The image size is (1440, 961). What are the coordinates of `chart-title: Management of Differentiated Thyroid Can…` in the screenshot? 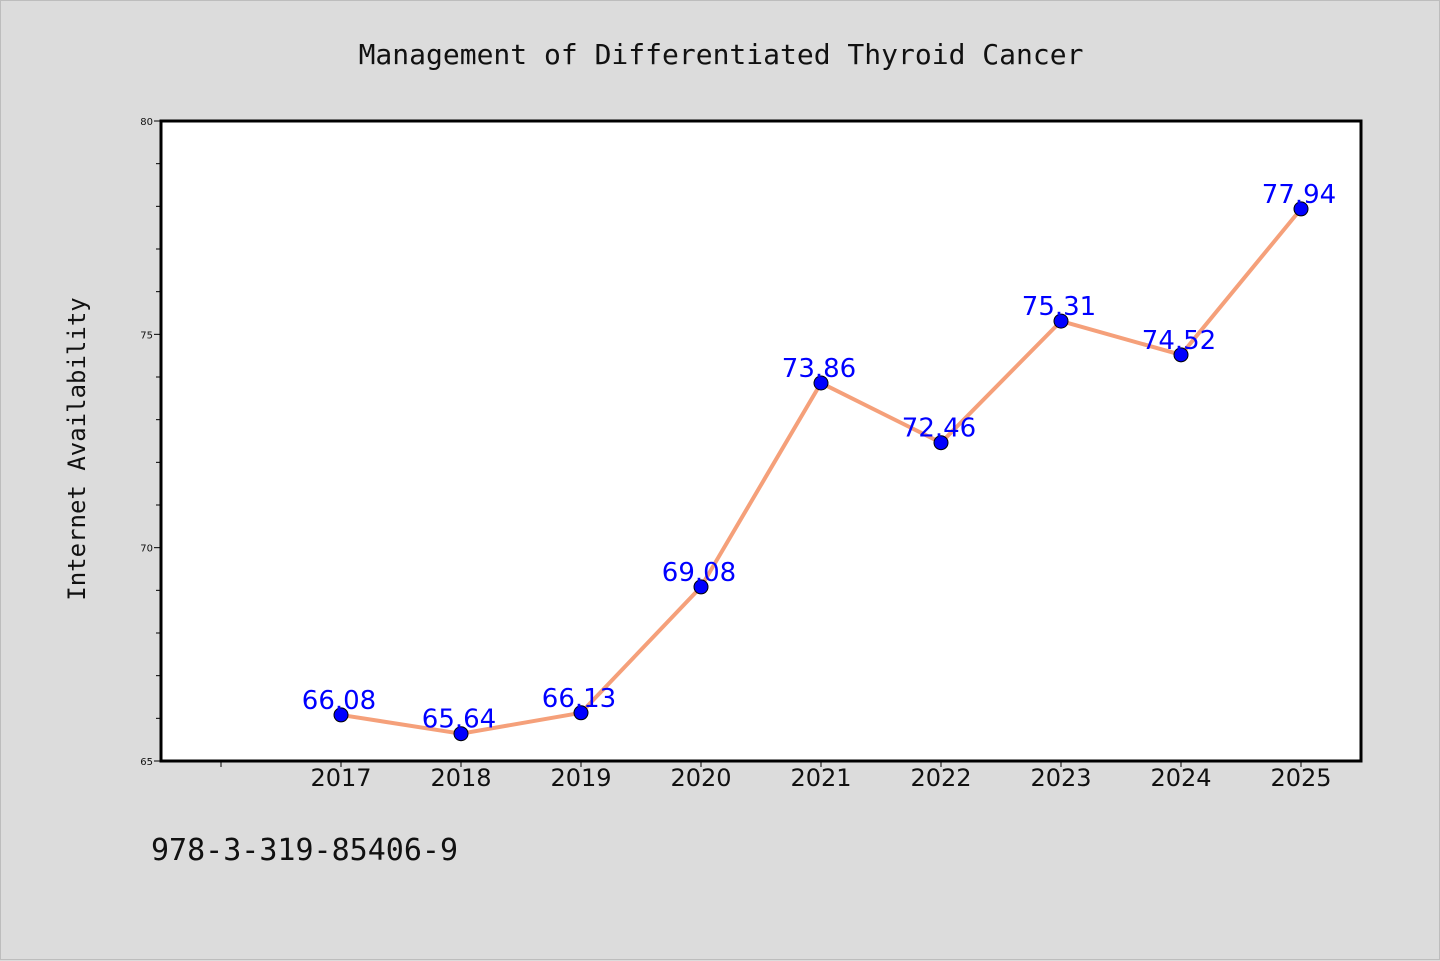 It's located at (721, 54).